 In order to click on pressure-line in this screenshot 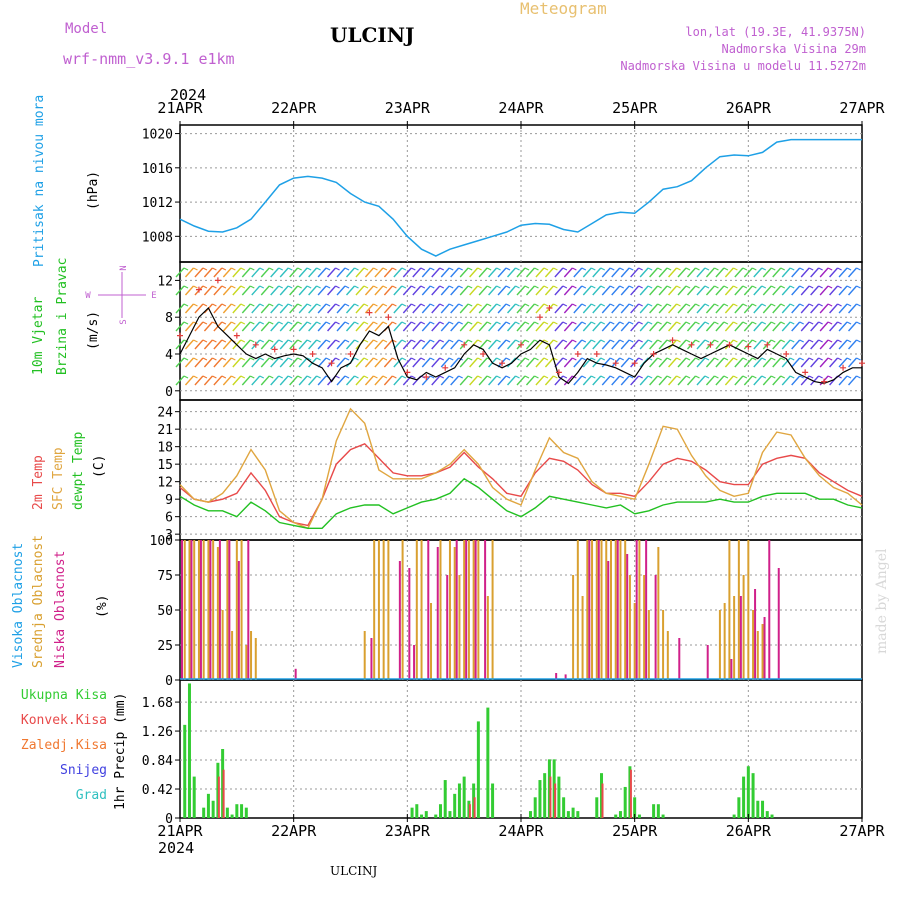, I will do `click(520, 197)`.